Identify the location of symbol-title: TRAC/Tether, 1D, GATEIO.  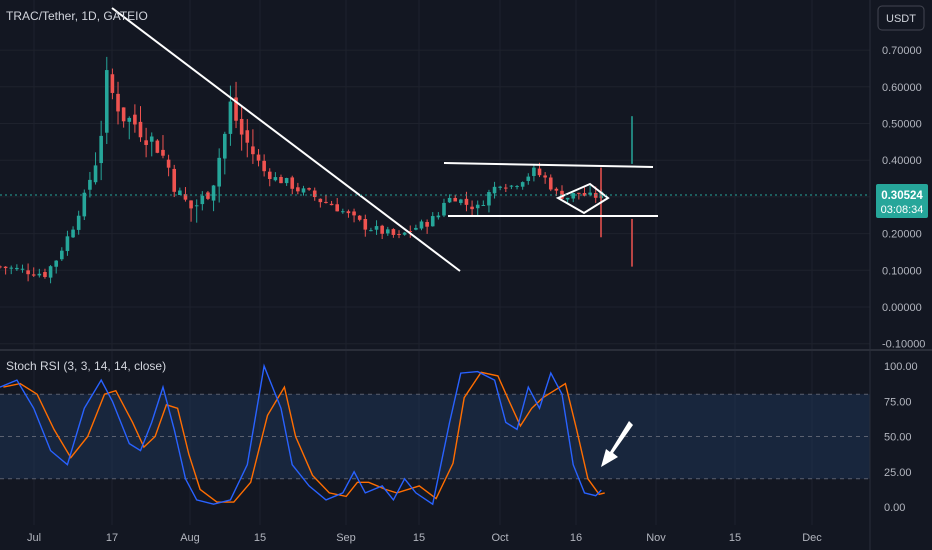
(77, 16).